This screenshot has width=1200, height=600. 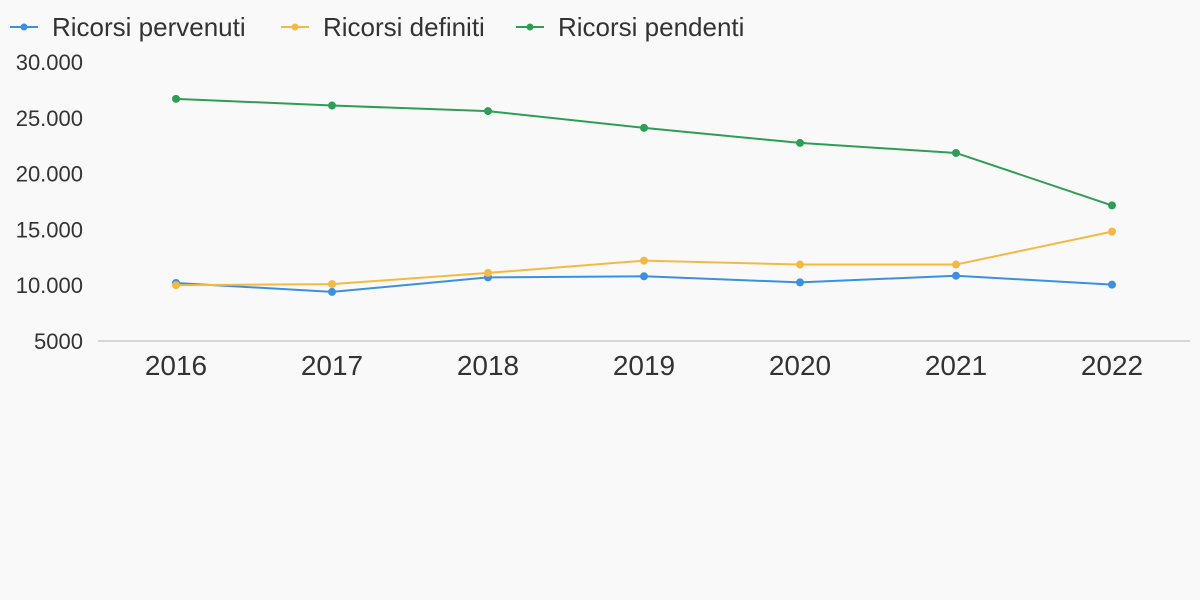 What do you see at coordinates (488, 365) in the screenshot?
I see `x-tick-label: 2018` at bounding box center [488, 365].